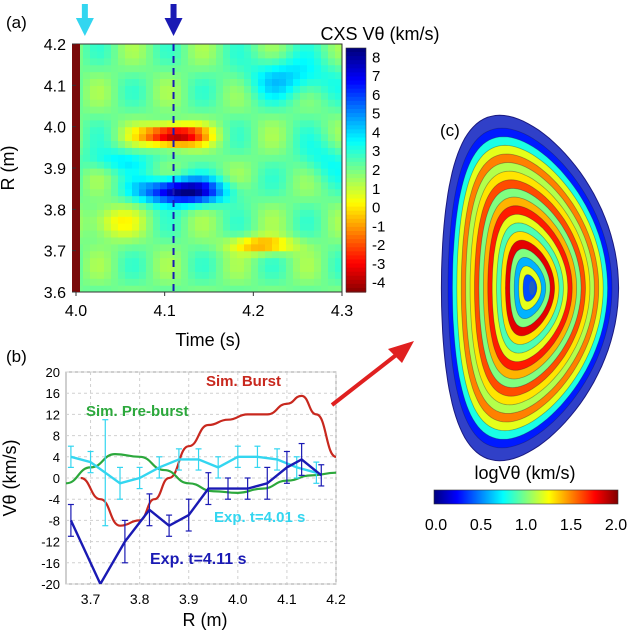 The image size is (640, 642). I want to click on colorbar-a-tick-label: 5, so click(376, 114).